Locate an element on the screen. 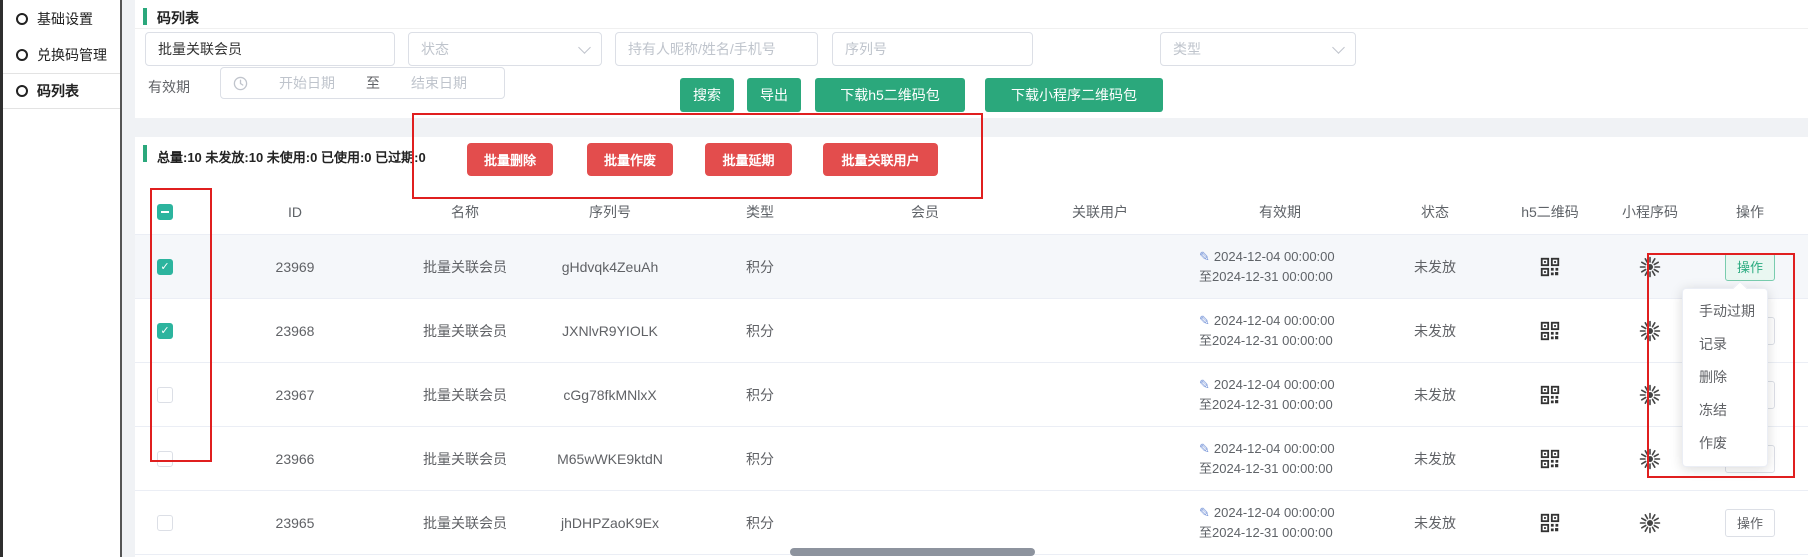 The height and width of the screenshot is (557, 1808). cell-serial: M65wWKE9ktdN is located at coordinates (610, 458).